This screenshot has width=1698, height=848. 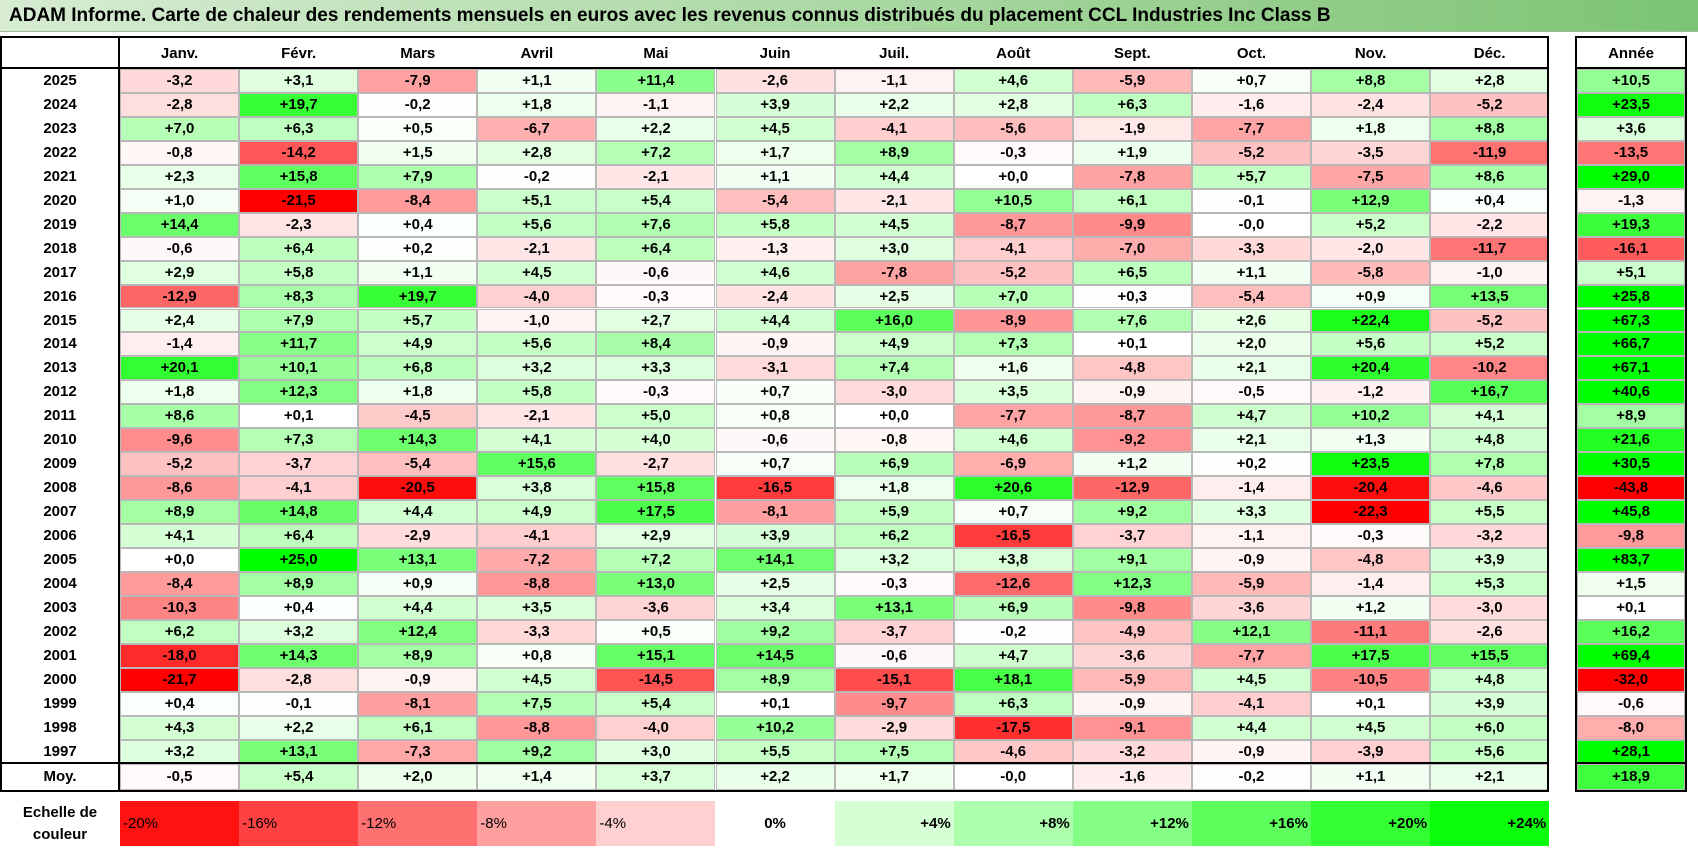 What do you see at coordinates (299, 583) in the screenshot?
I see `heatmap-cell: +8,9` at bounding box center [299, 583].